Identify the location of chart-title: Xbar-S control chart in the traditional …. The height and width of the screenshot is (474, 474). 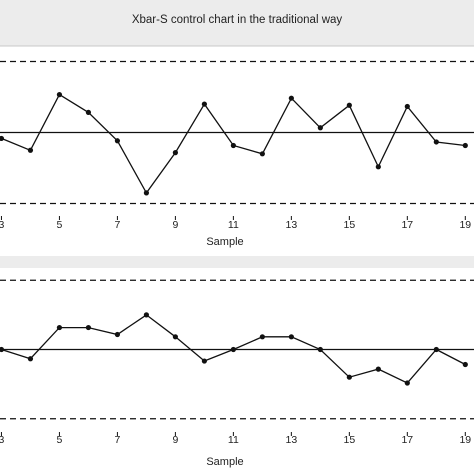
(237, 20).